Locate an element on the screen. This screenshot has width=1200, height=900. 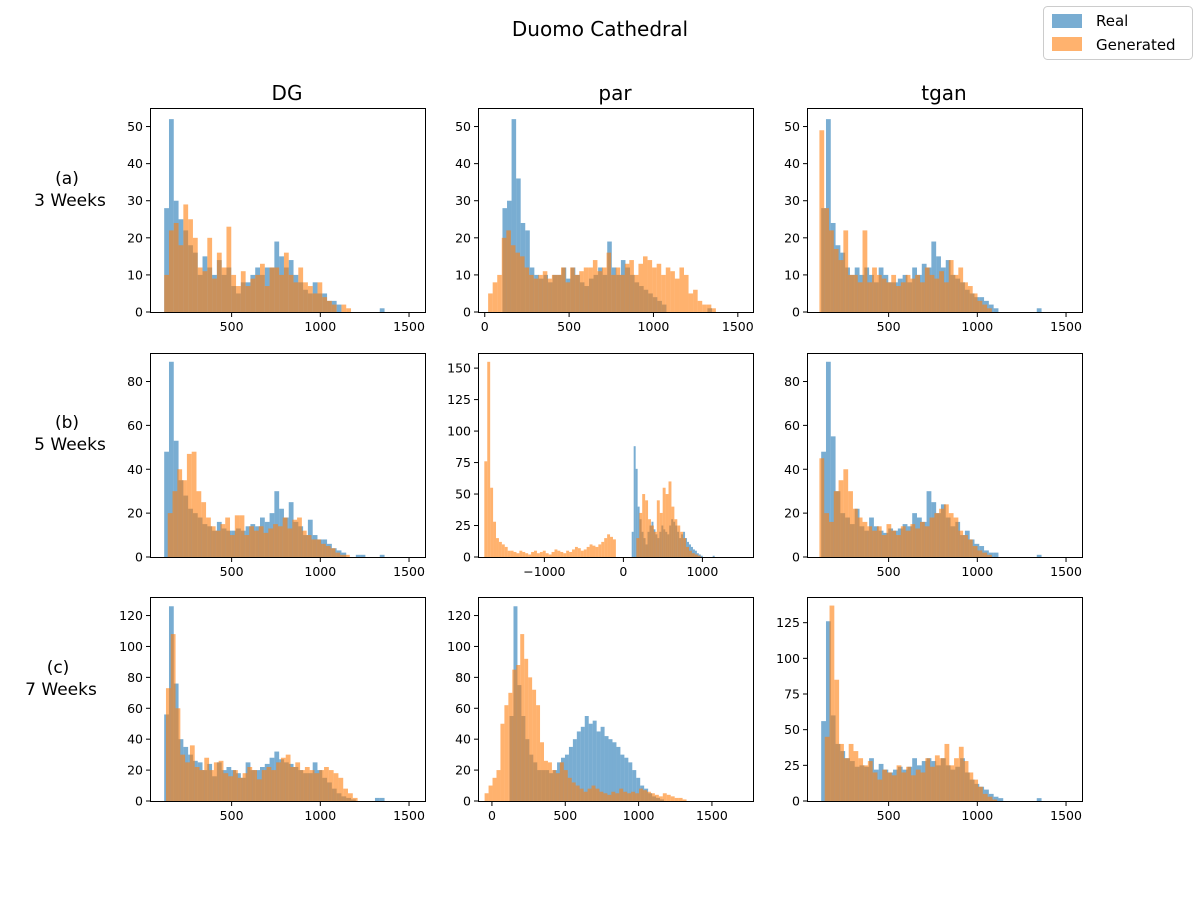
x-tick-label: 1500 is located at coordinates (1066, 326).